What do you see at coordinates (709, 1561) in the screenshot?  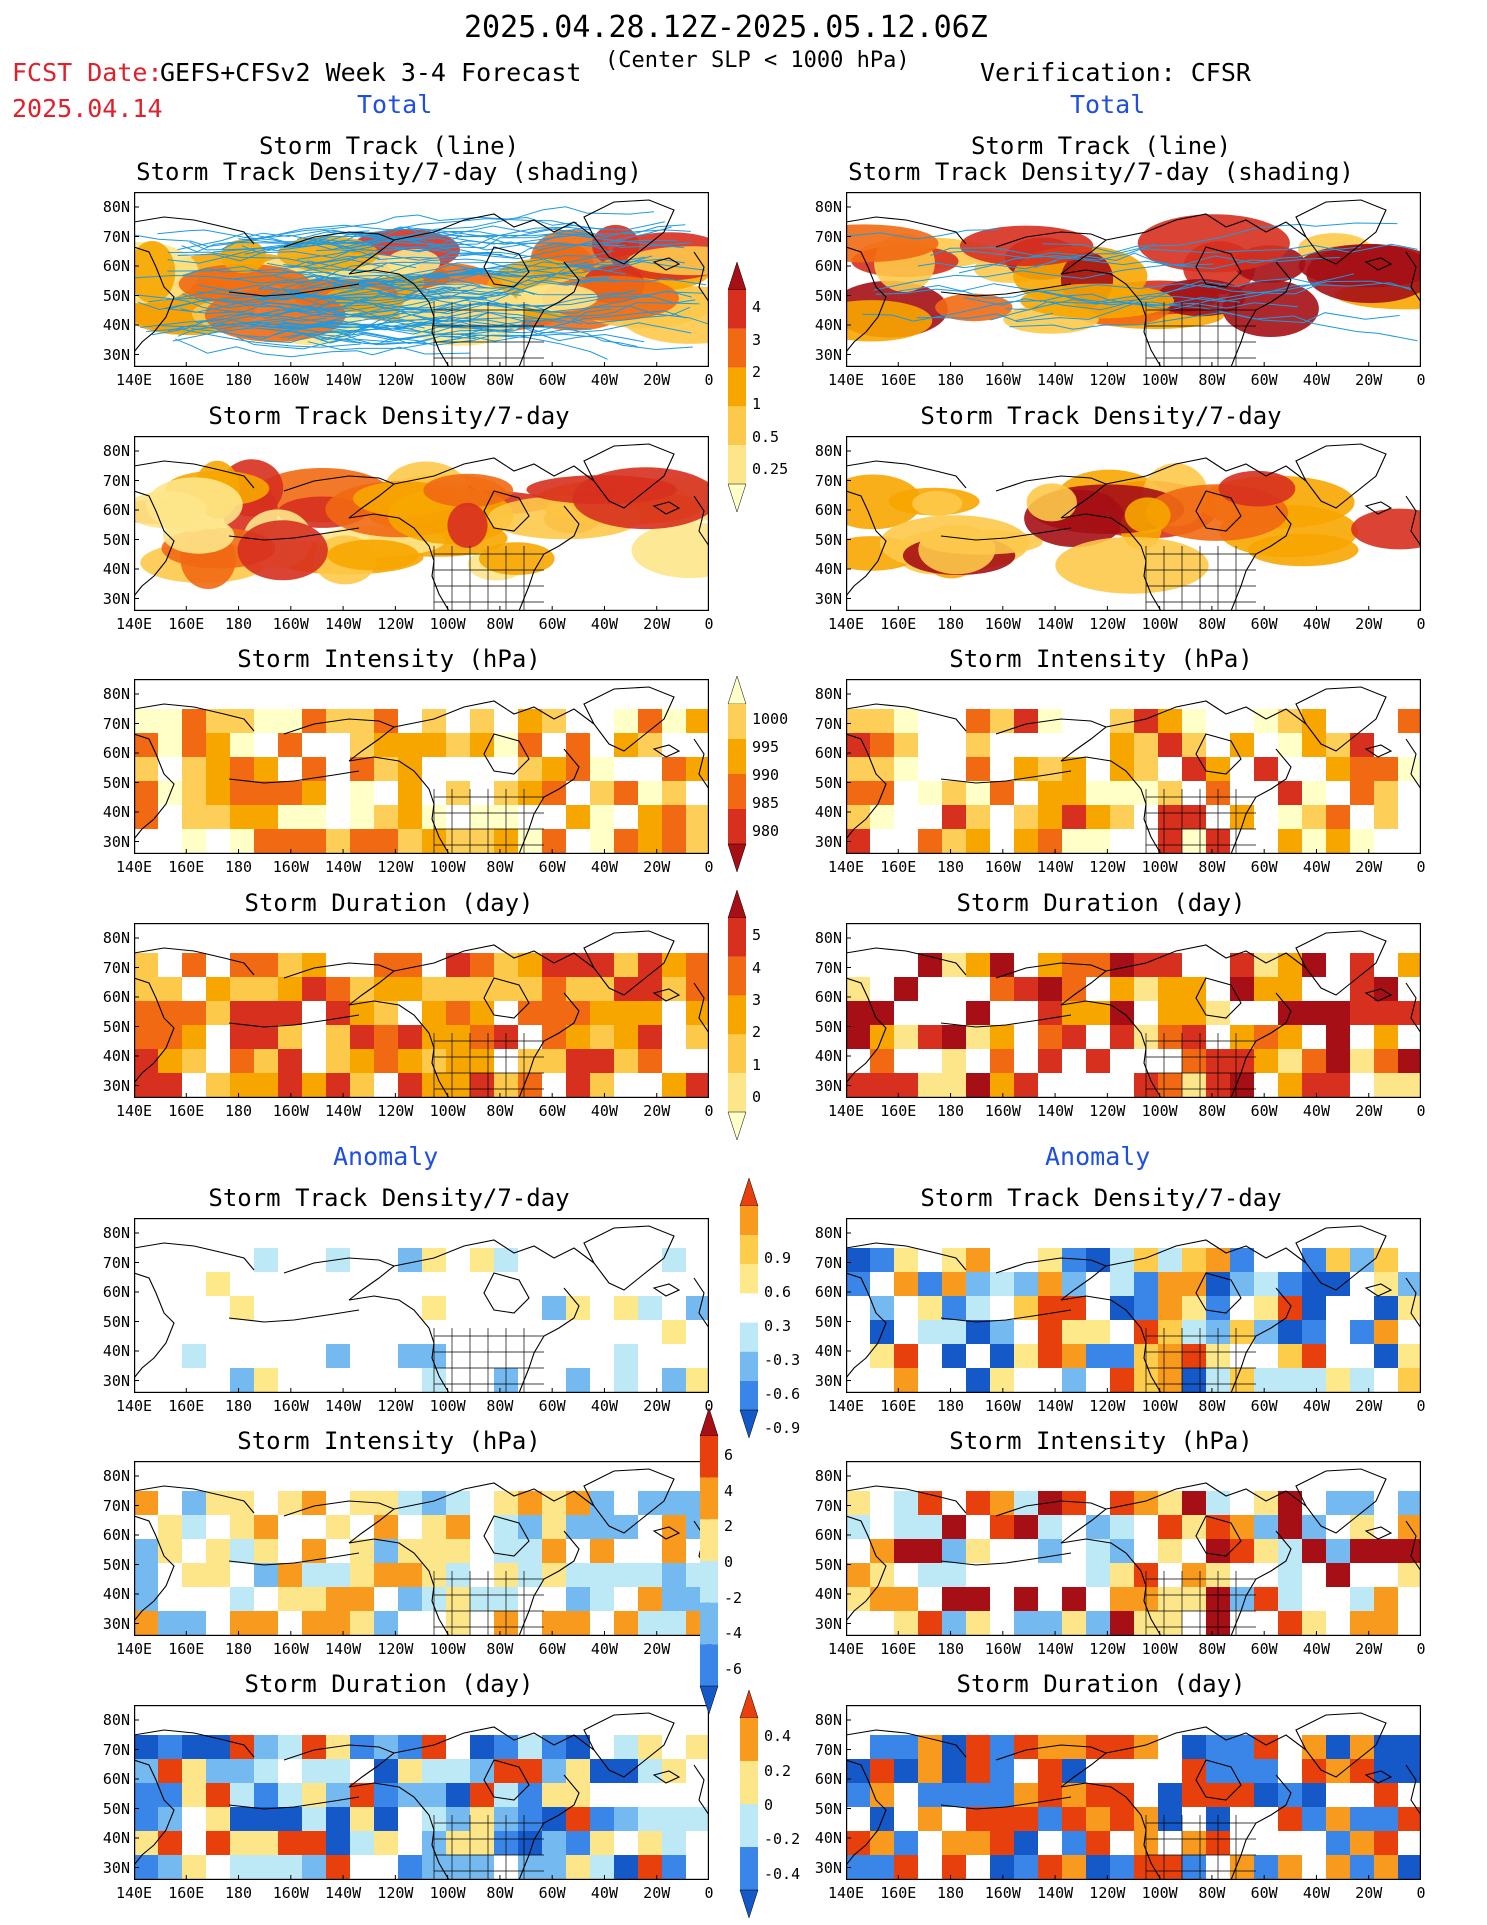 I see `colorbar-intensity_anomaly` at bounding box center [709, 1561].